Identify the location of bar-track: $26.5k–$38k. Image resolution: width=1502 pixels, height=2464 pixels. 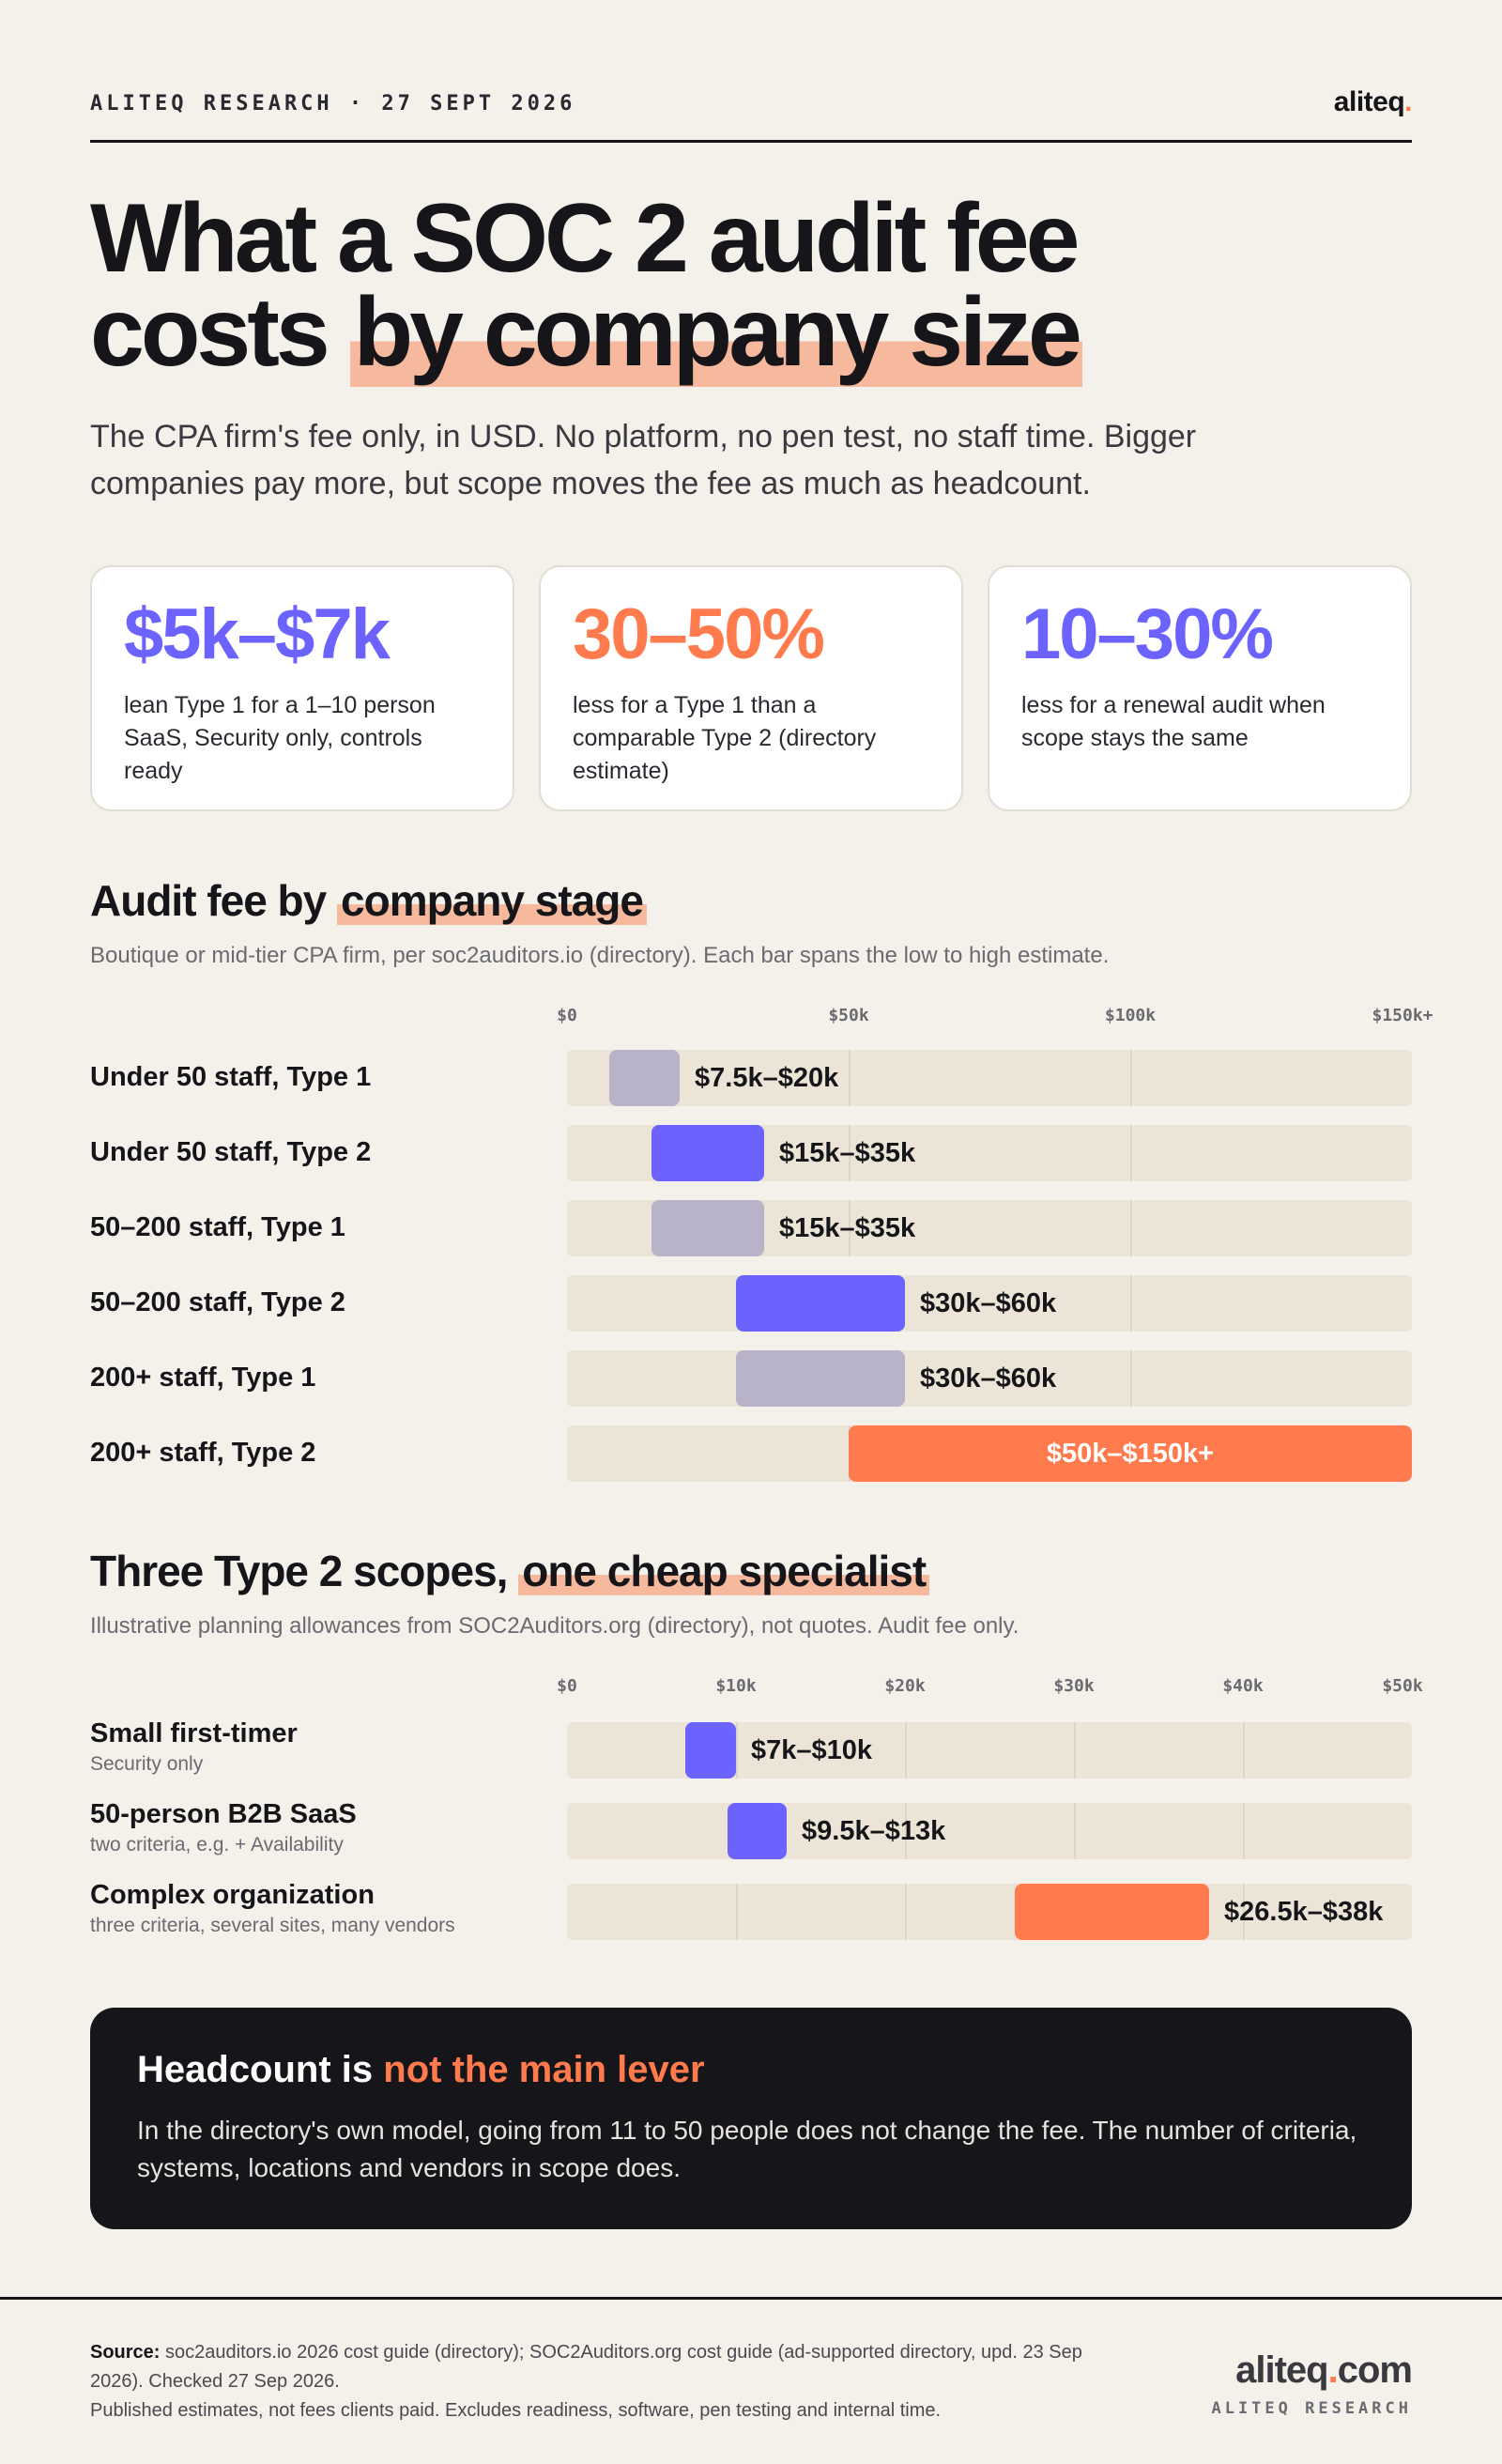
(990, 1912).